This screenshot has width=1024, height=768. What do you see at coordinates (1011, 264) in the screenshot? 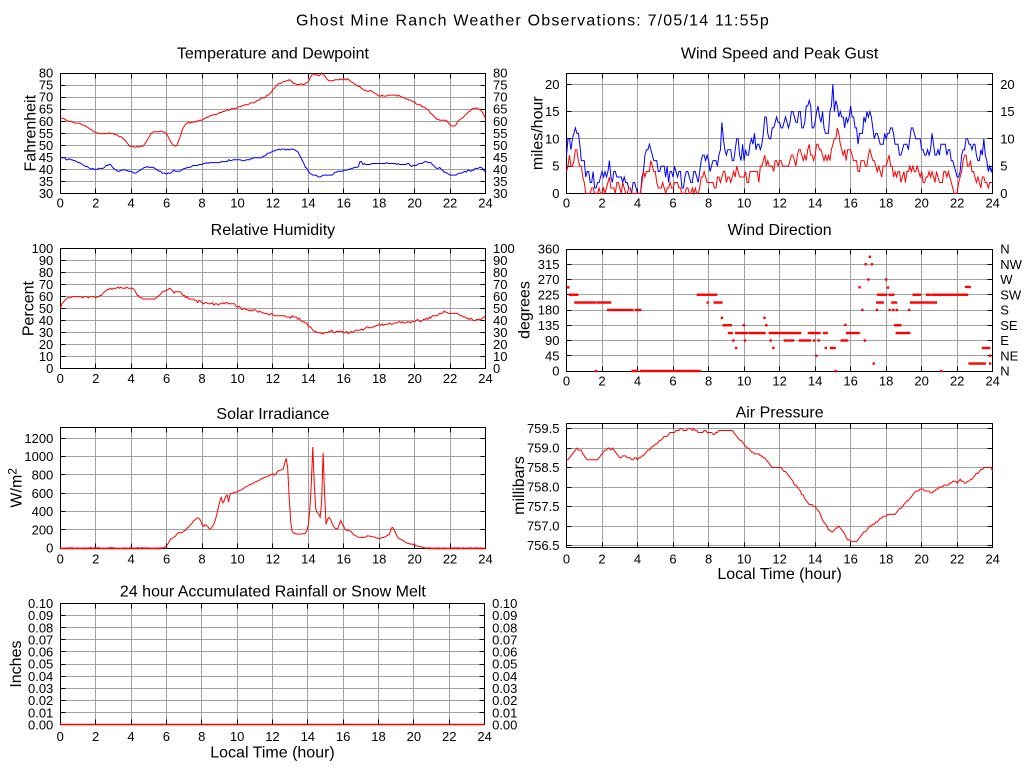
I see `svg-text: NW` at bounding box center [1011, 264].